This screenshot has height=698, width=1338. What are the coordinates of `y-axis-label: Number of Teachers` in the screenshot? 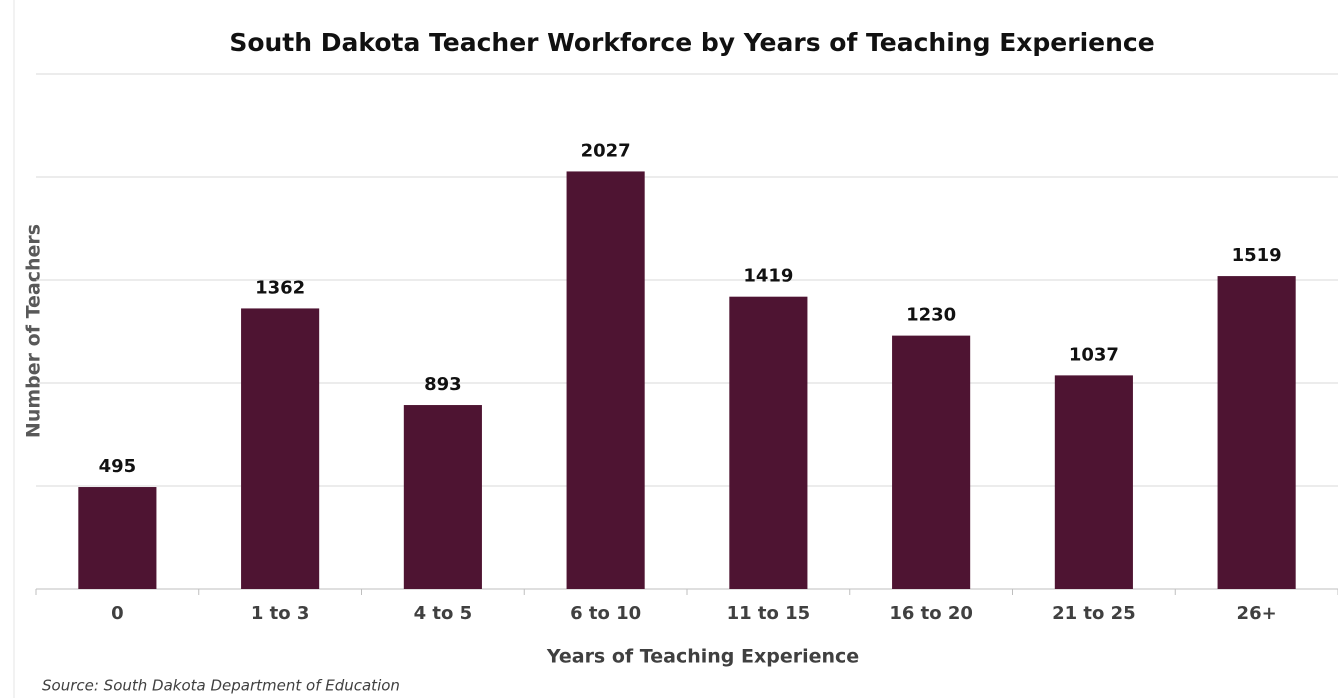 It's located at (34, 331).